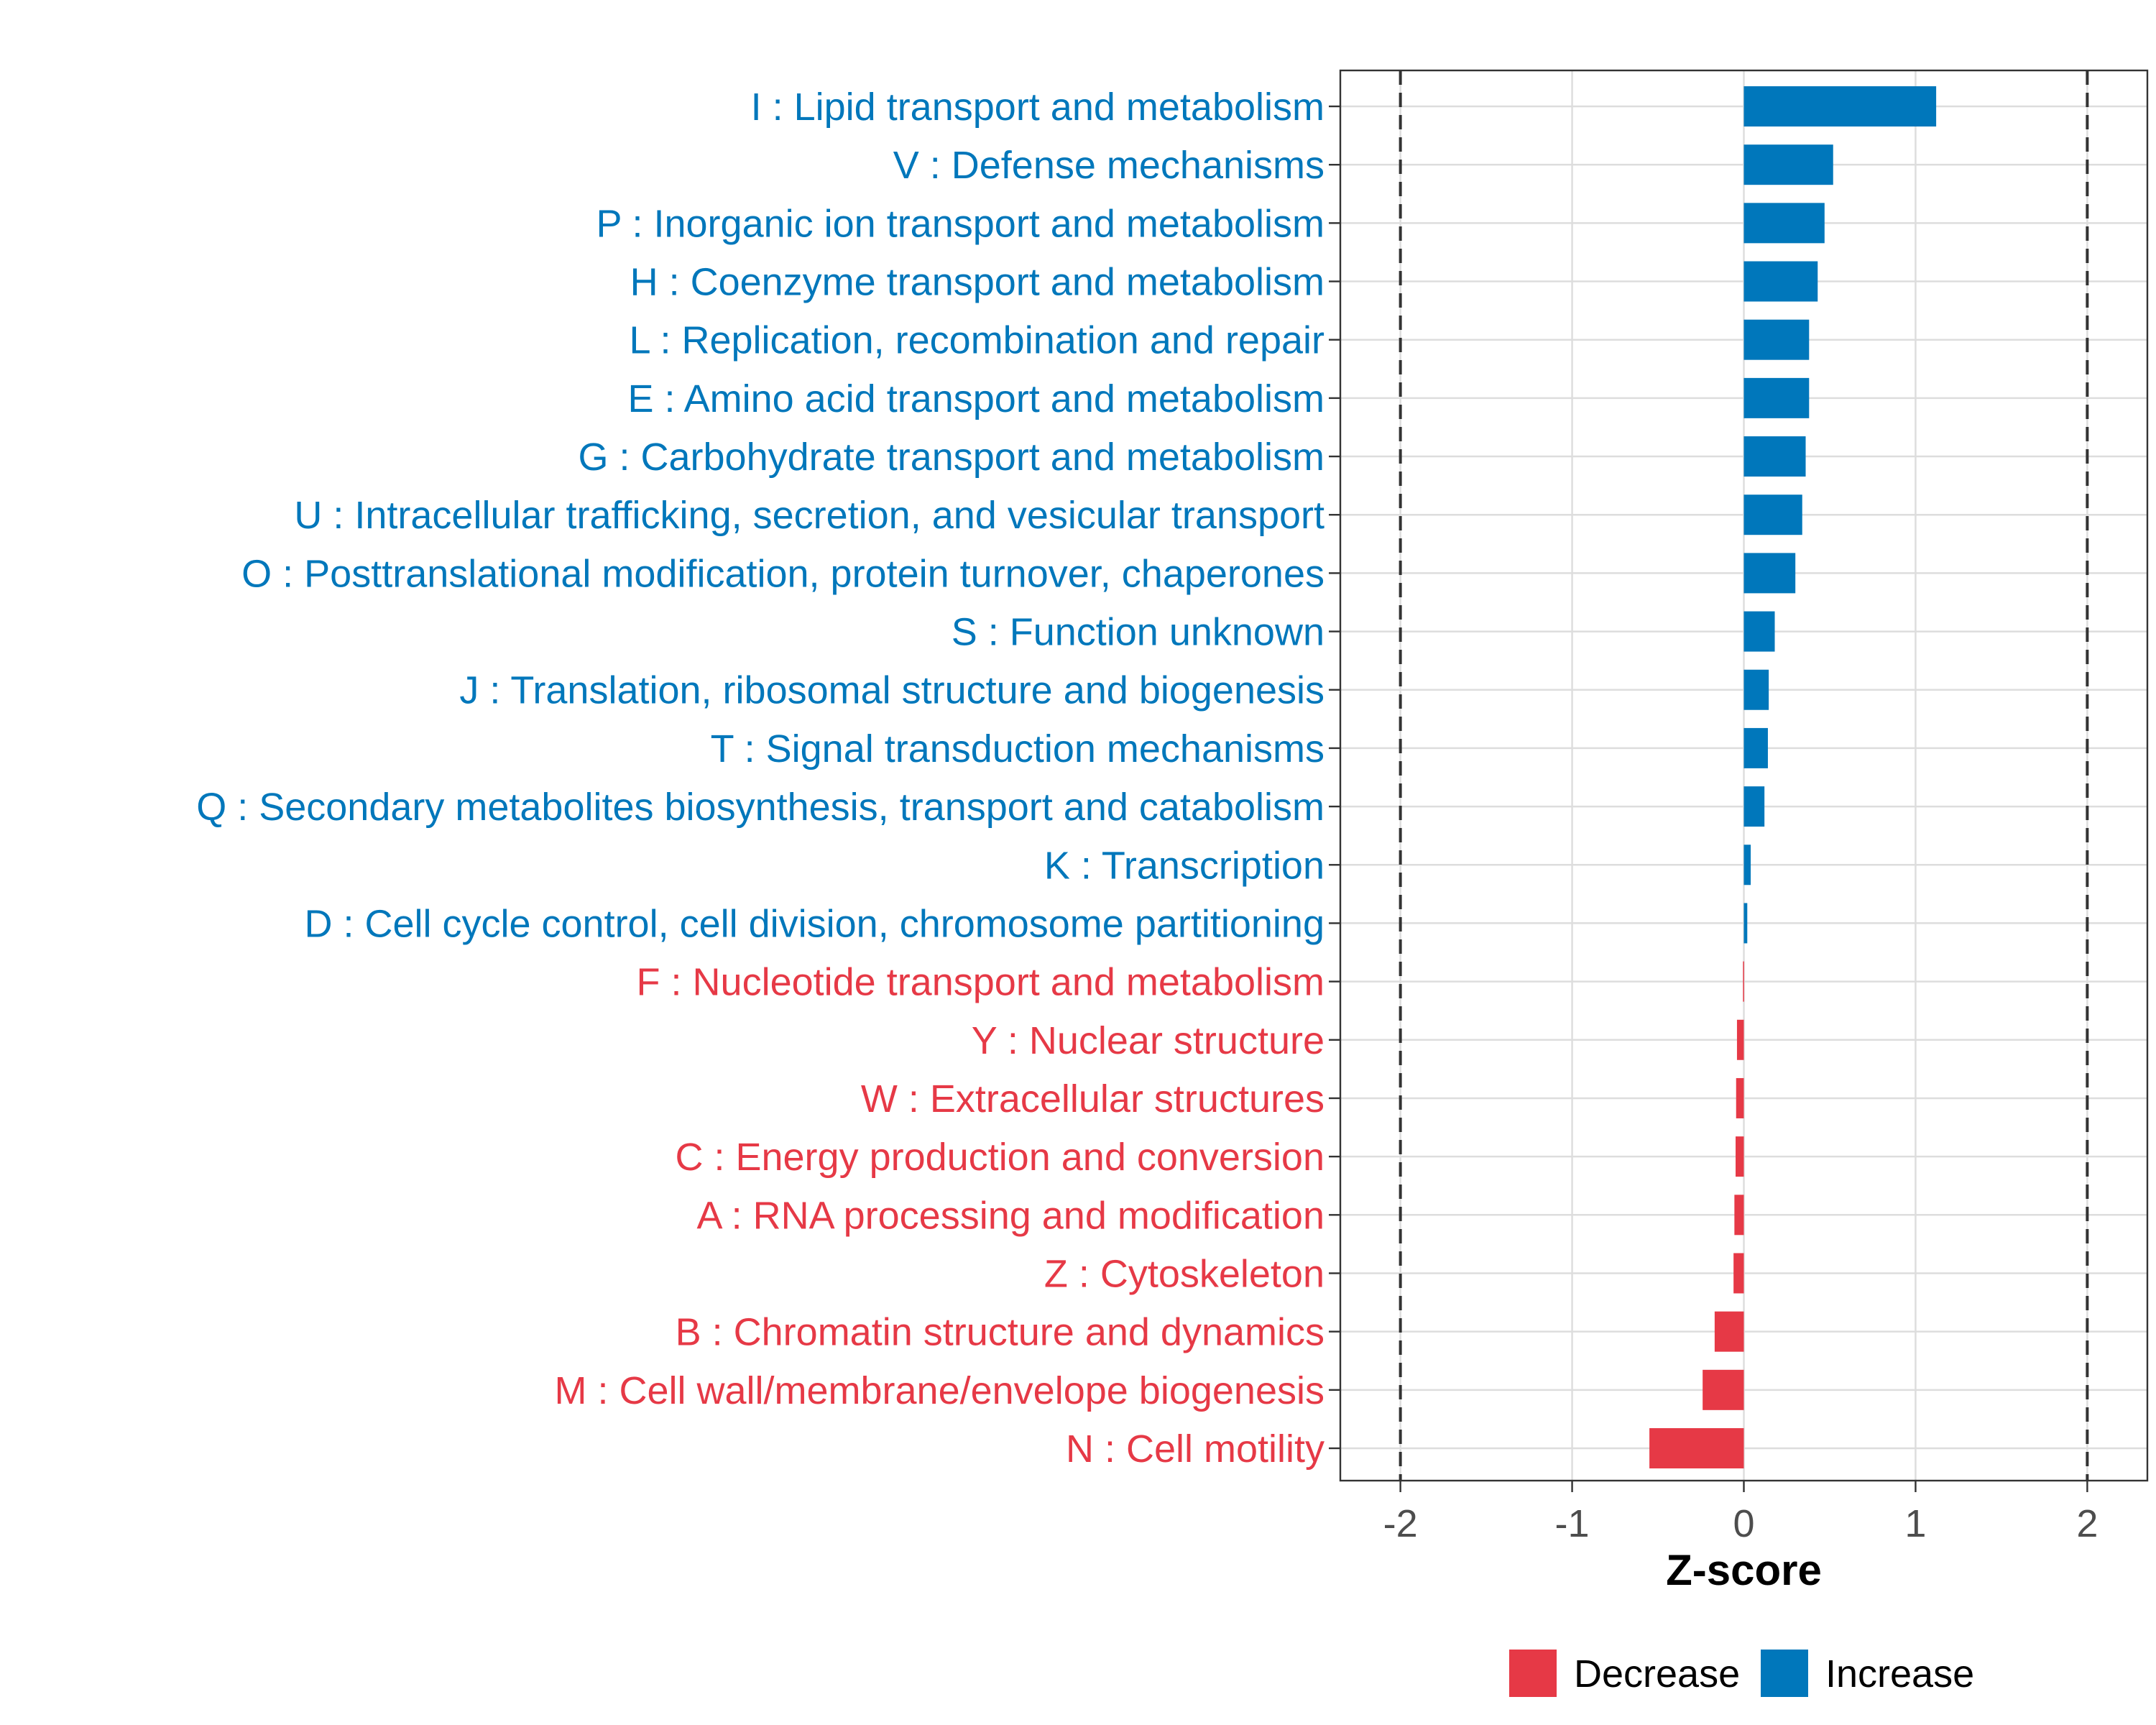 The width and height of the screenshot is (2156, 1725). What do you see at coordinates (1138, 632) in the screenshot?
I see `y-tick-label: S : Function unknown` at bounding box center [1138, 632].